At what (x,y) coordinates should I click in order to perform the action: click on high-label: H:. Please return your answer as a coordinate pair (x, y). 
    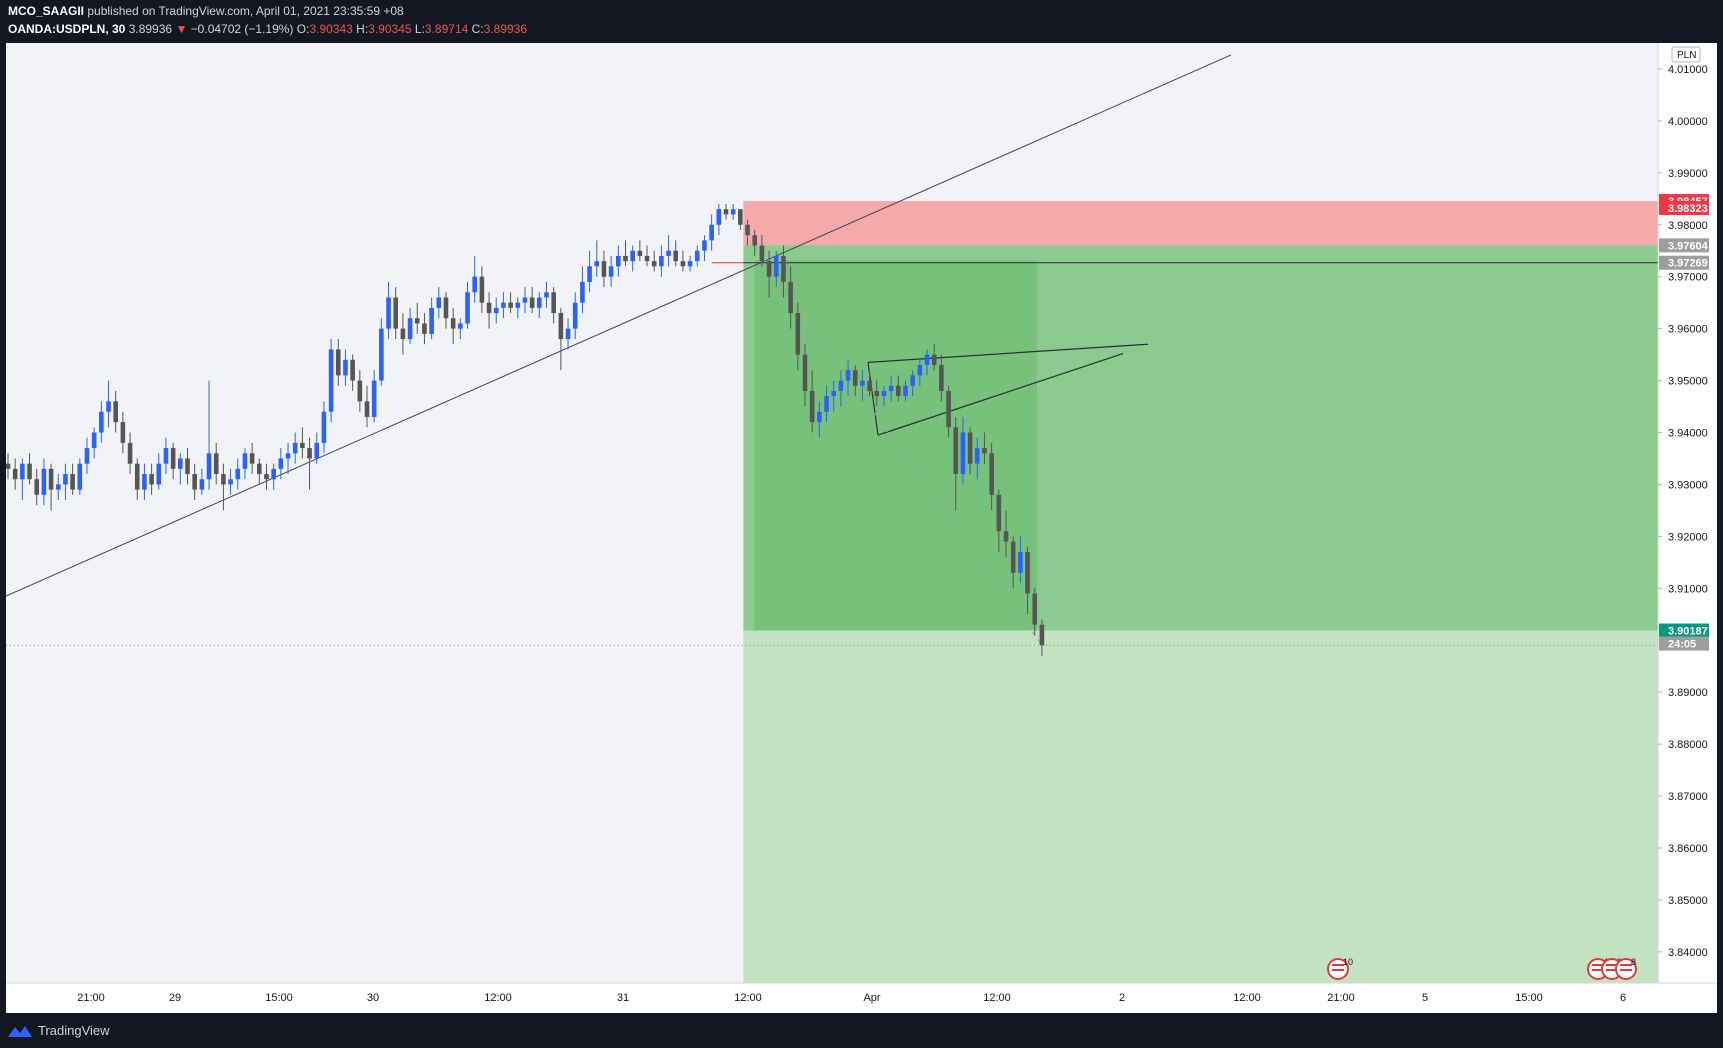
    Looking at the image, I should click on (362, 29).